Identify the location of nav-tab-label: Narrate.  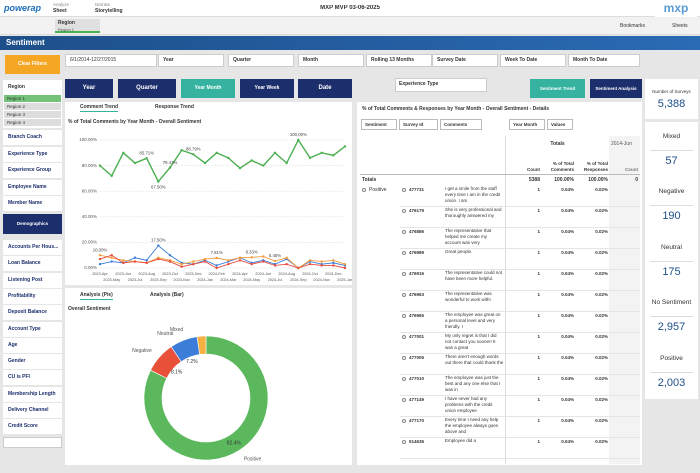
(103, 4).